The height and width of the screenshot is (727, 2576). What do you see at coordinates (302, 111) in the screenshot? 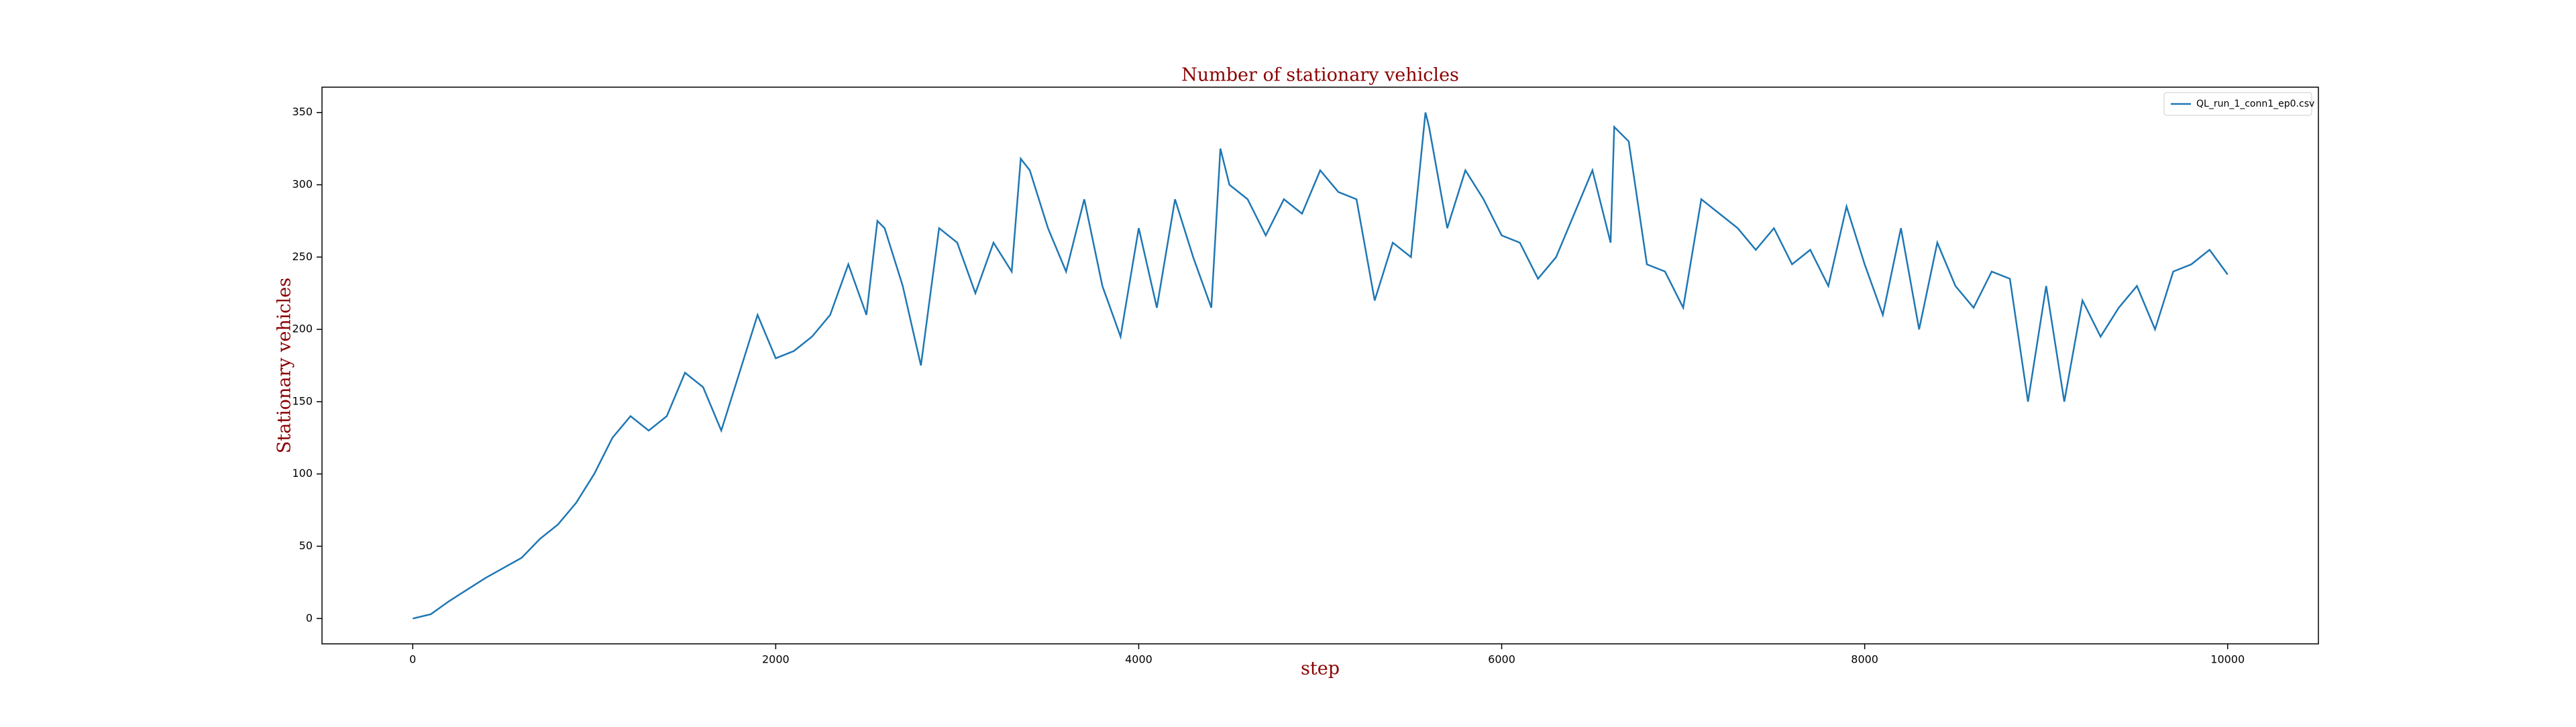
I see `y-tick-label: 350` at bounding box center [302, 111].